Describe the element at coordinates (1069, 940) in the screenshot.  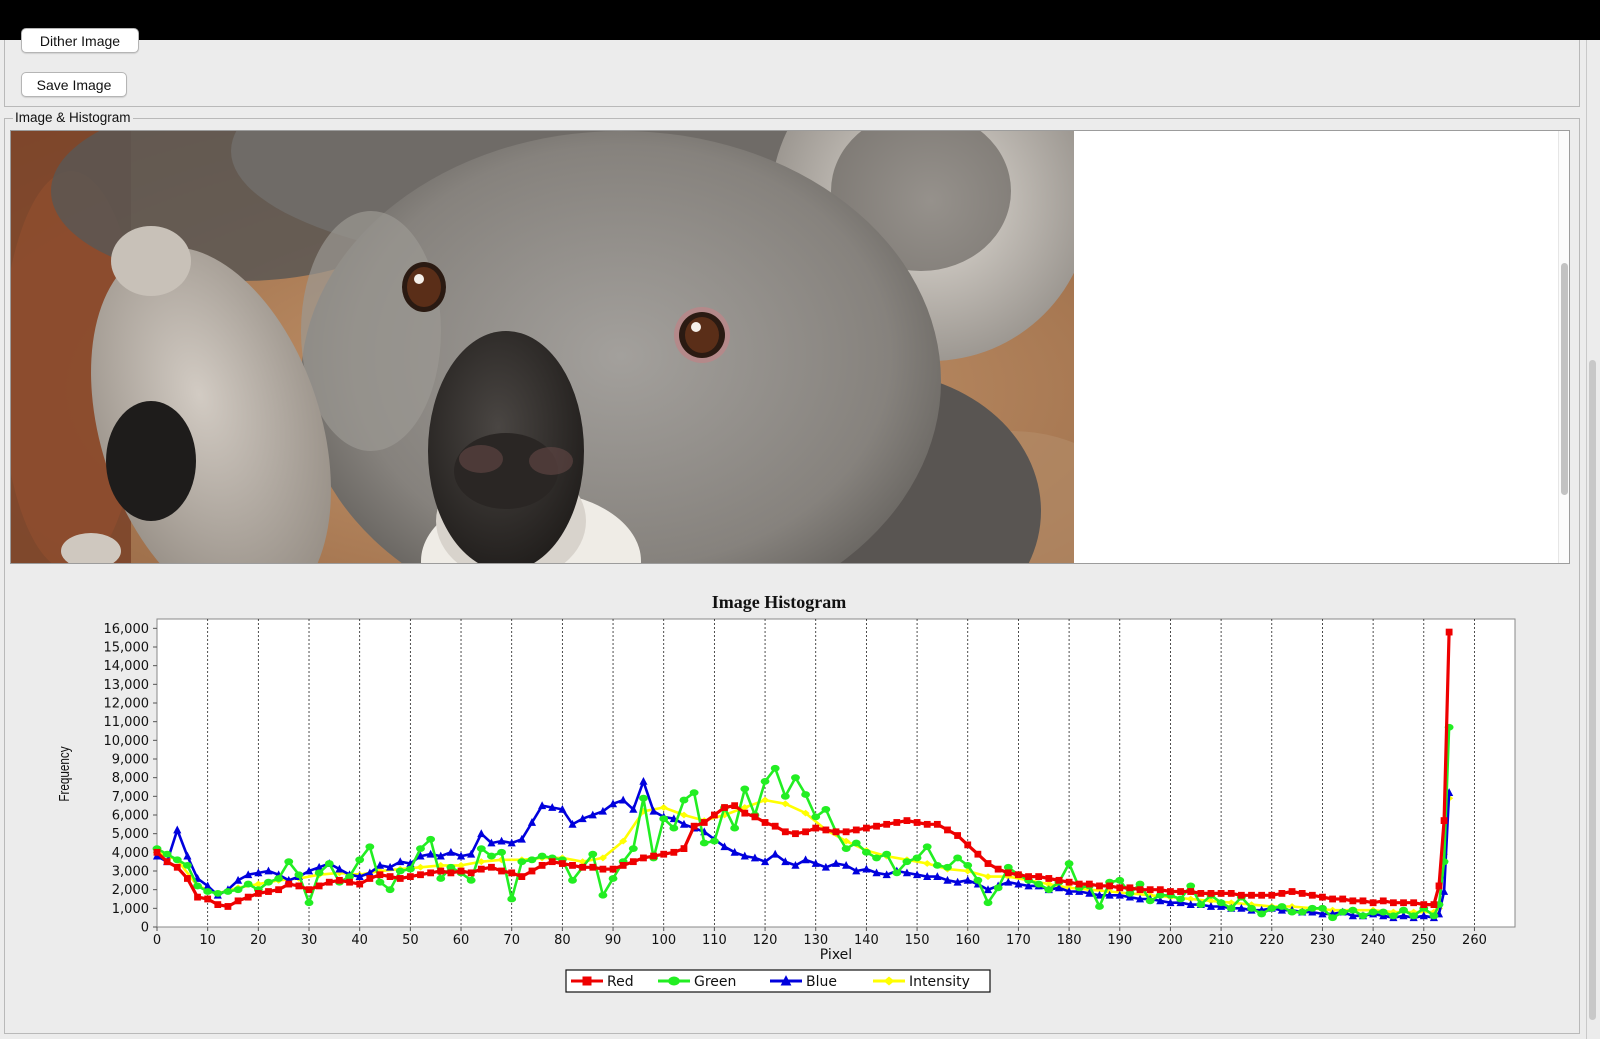
I see `x-tick-label: 180` at that location.